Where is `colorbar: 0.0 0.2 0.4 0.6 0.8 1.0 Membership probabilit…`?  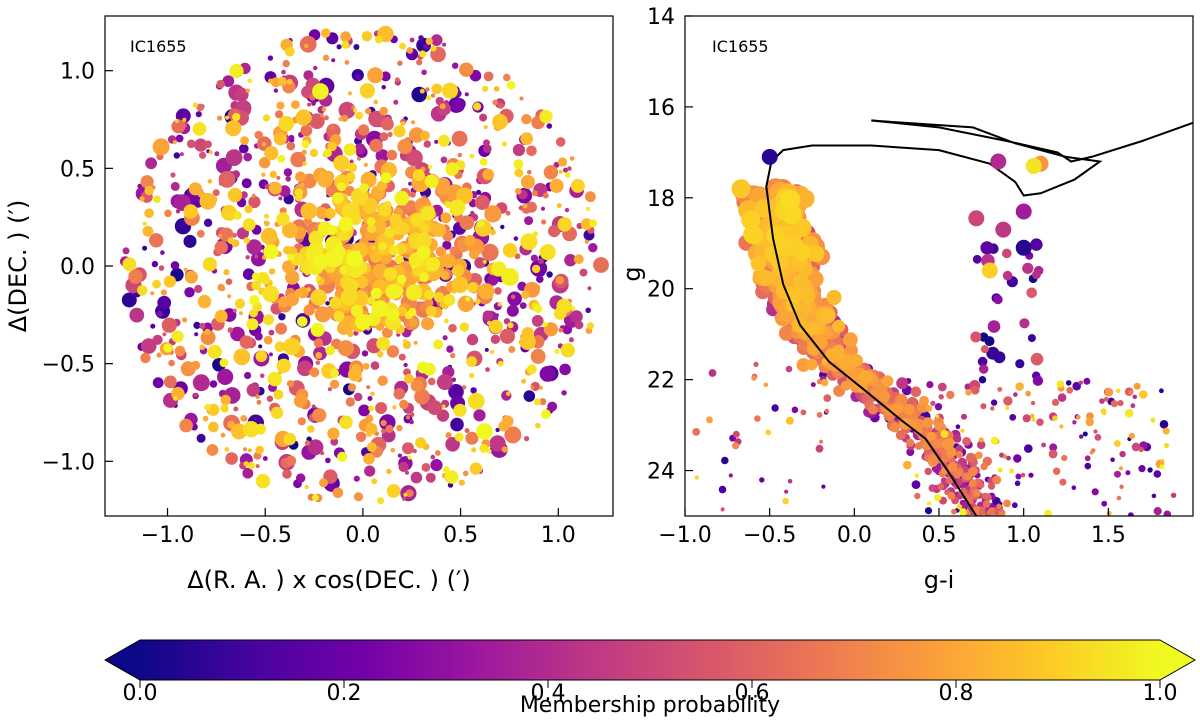 colorbar: 0.0 0.2 0.4 0.6 0.8 1.0 Membership probabilit… is located at coordinates (650, 678).